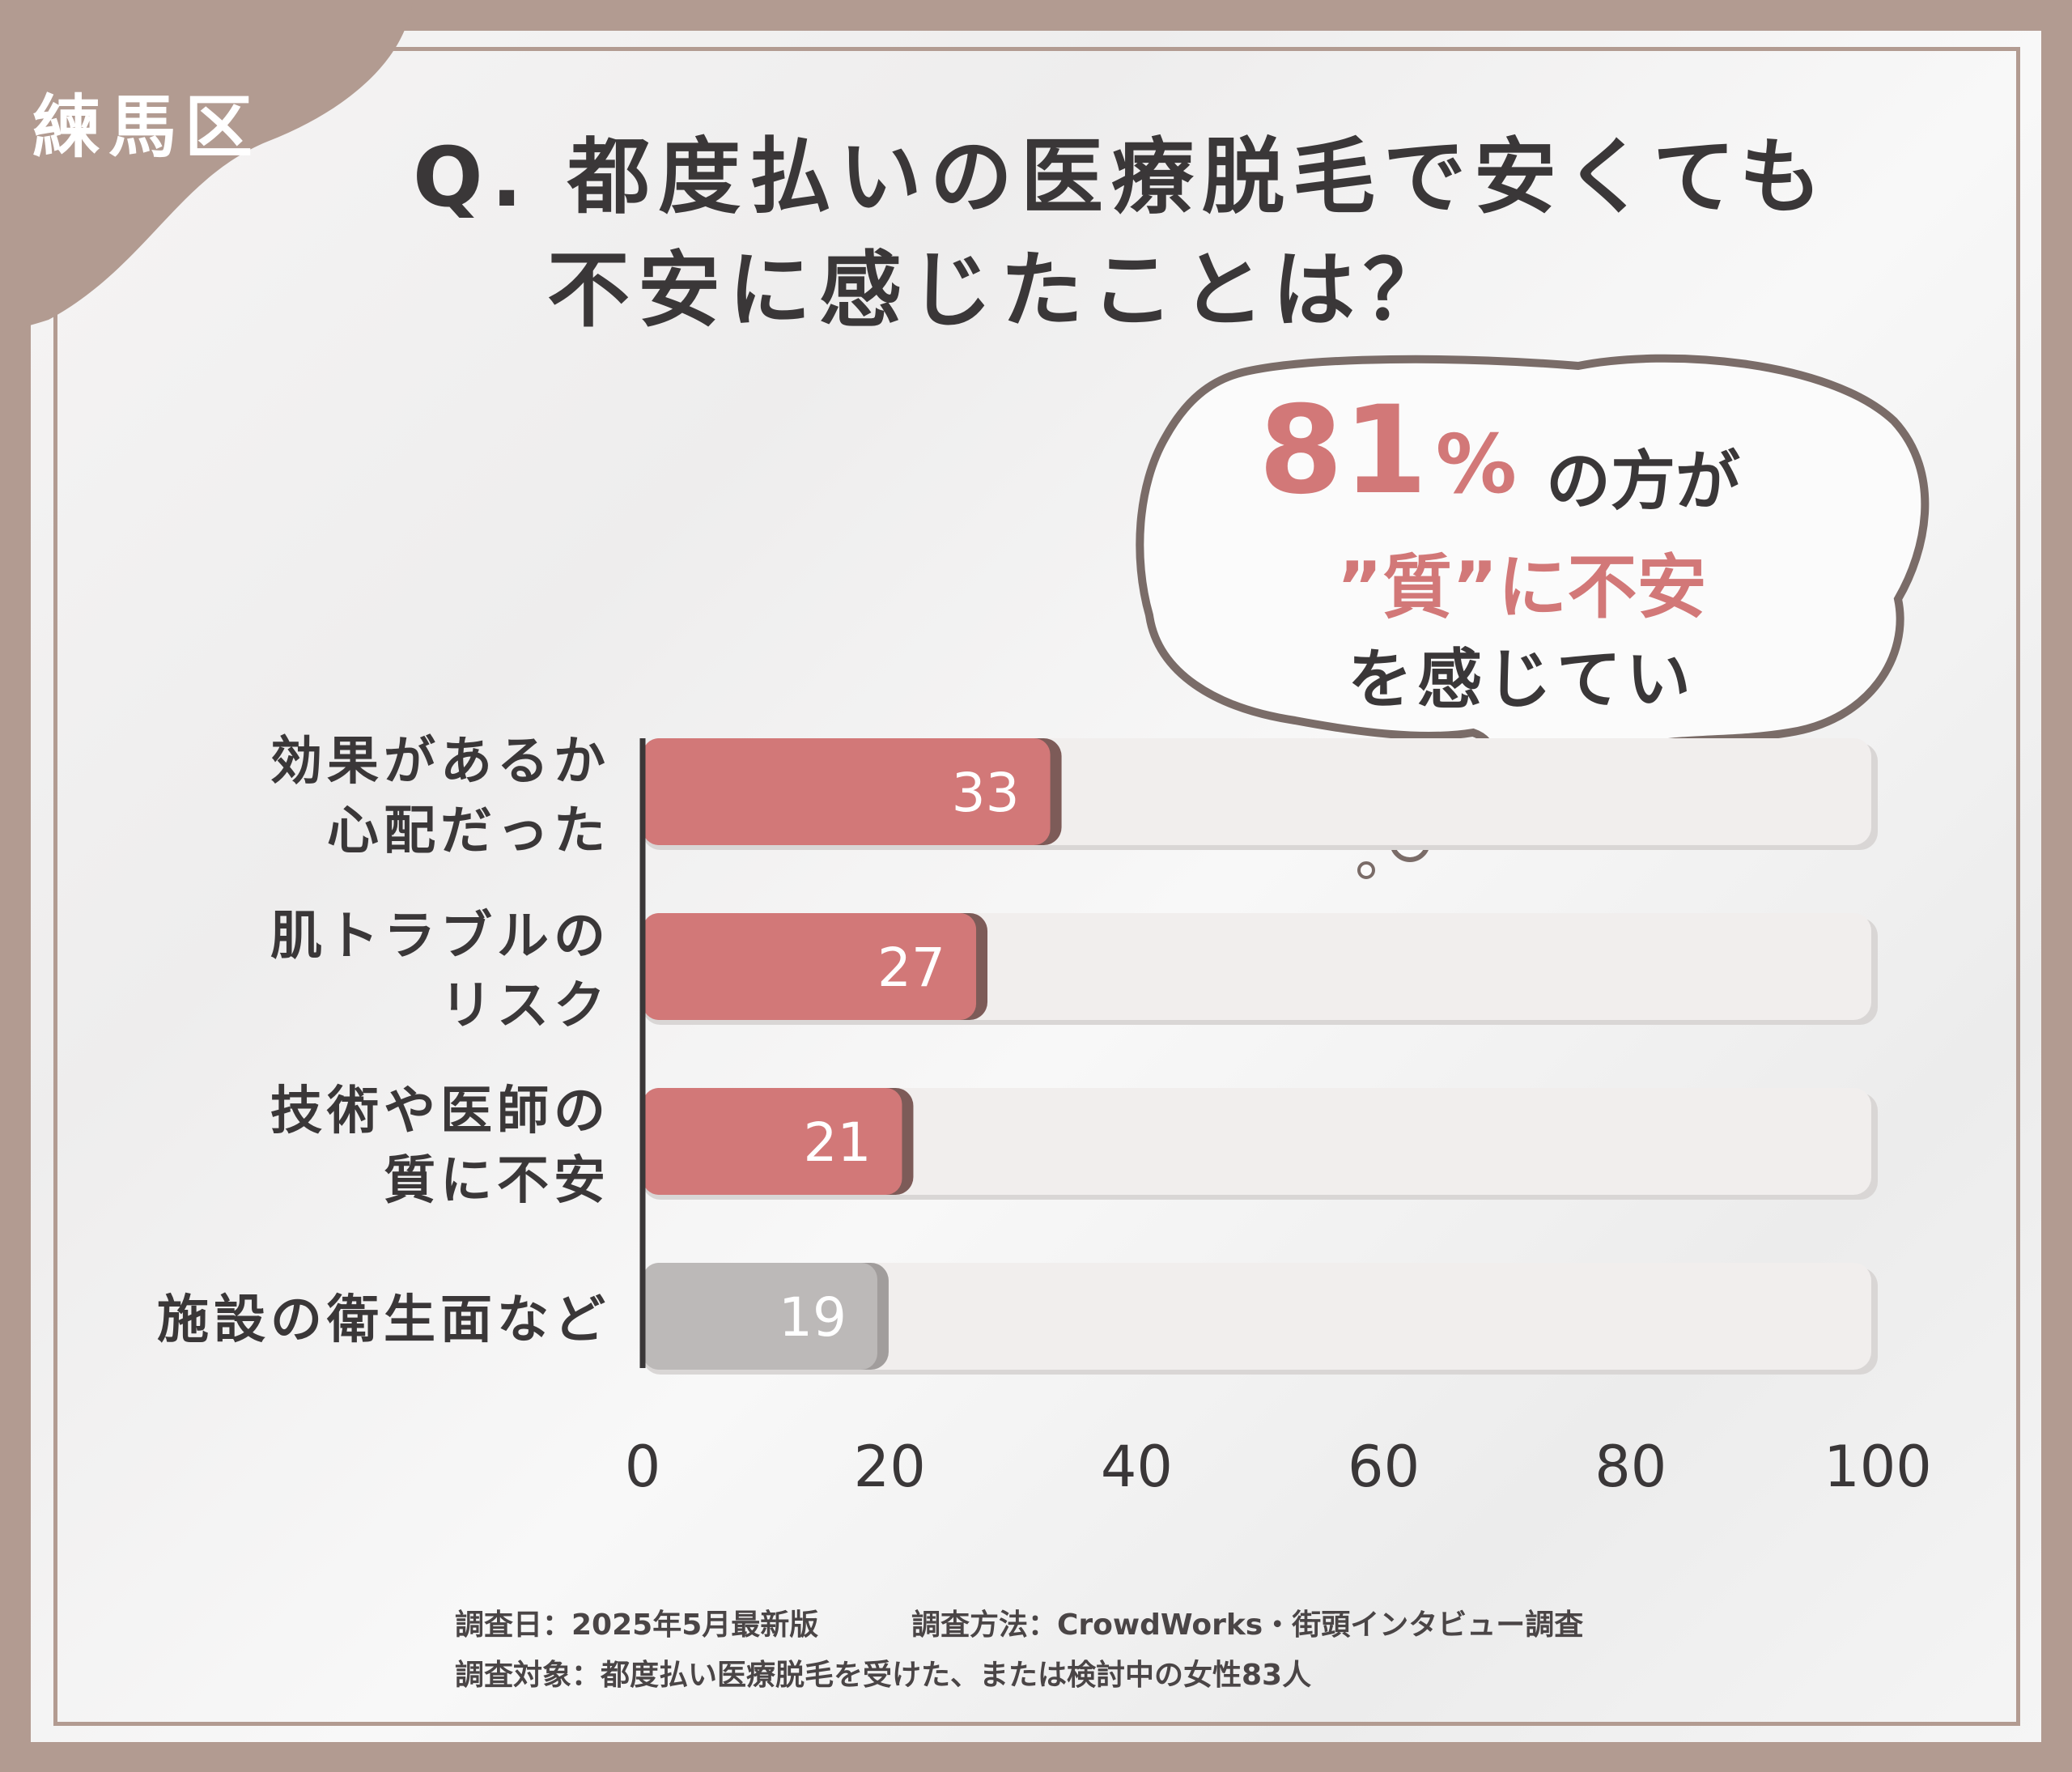  Describe the element at coordinates (1182, 235) in the screenshot. I see `question-title: Q. 都度払いの医療脱毛で安くても 不安に感じたことは？` at that location.